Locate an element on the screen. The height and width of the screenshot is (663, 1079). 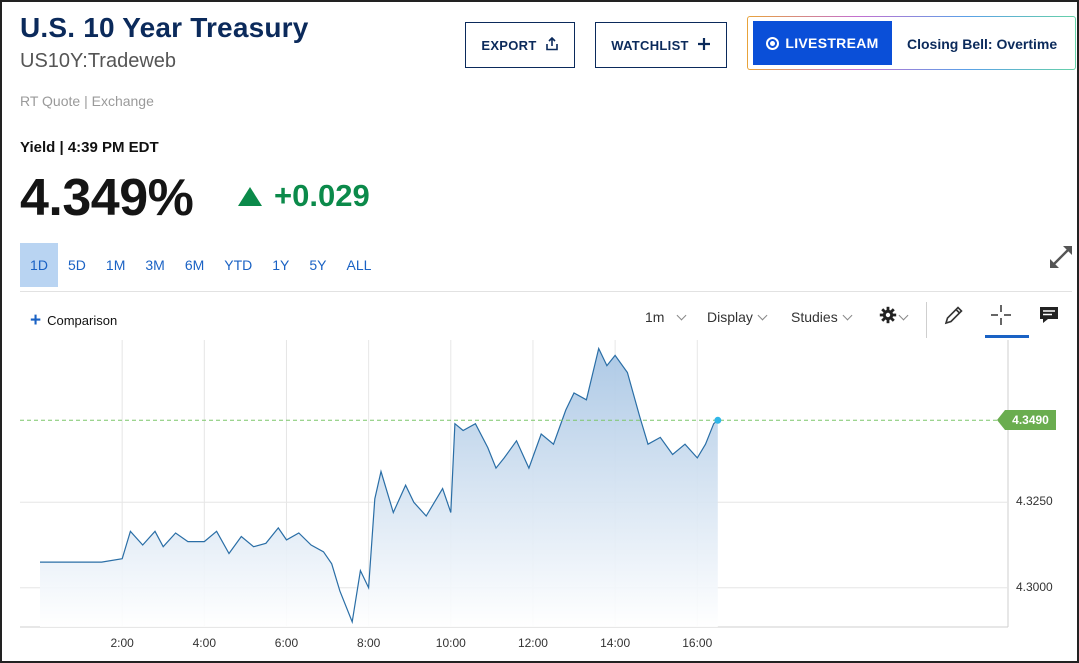
watchlist-button: WATCHLIST is located at coordinates (661, 45).